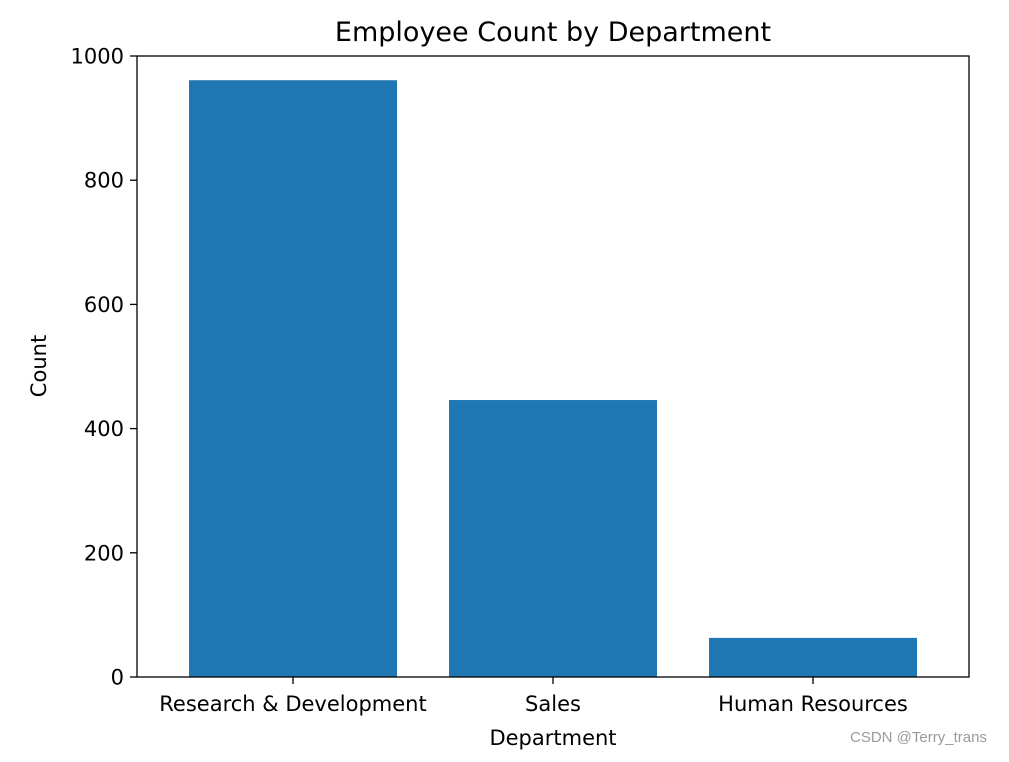  I want to click on y-tick-label-3: 600, so click(104, 305).